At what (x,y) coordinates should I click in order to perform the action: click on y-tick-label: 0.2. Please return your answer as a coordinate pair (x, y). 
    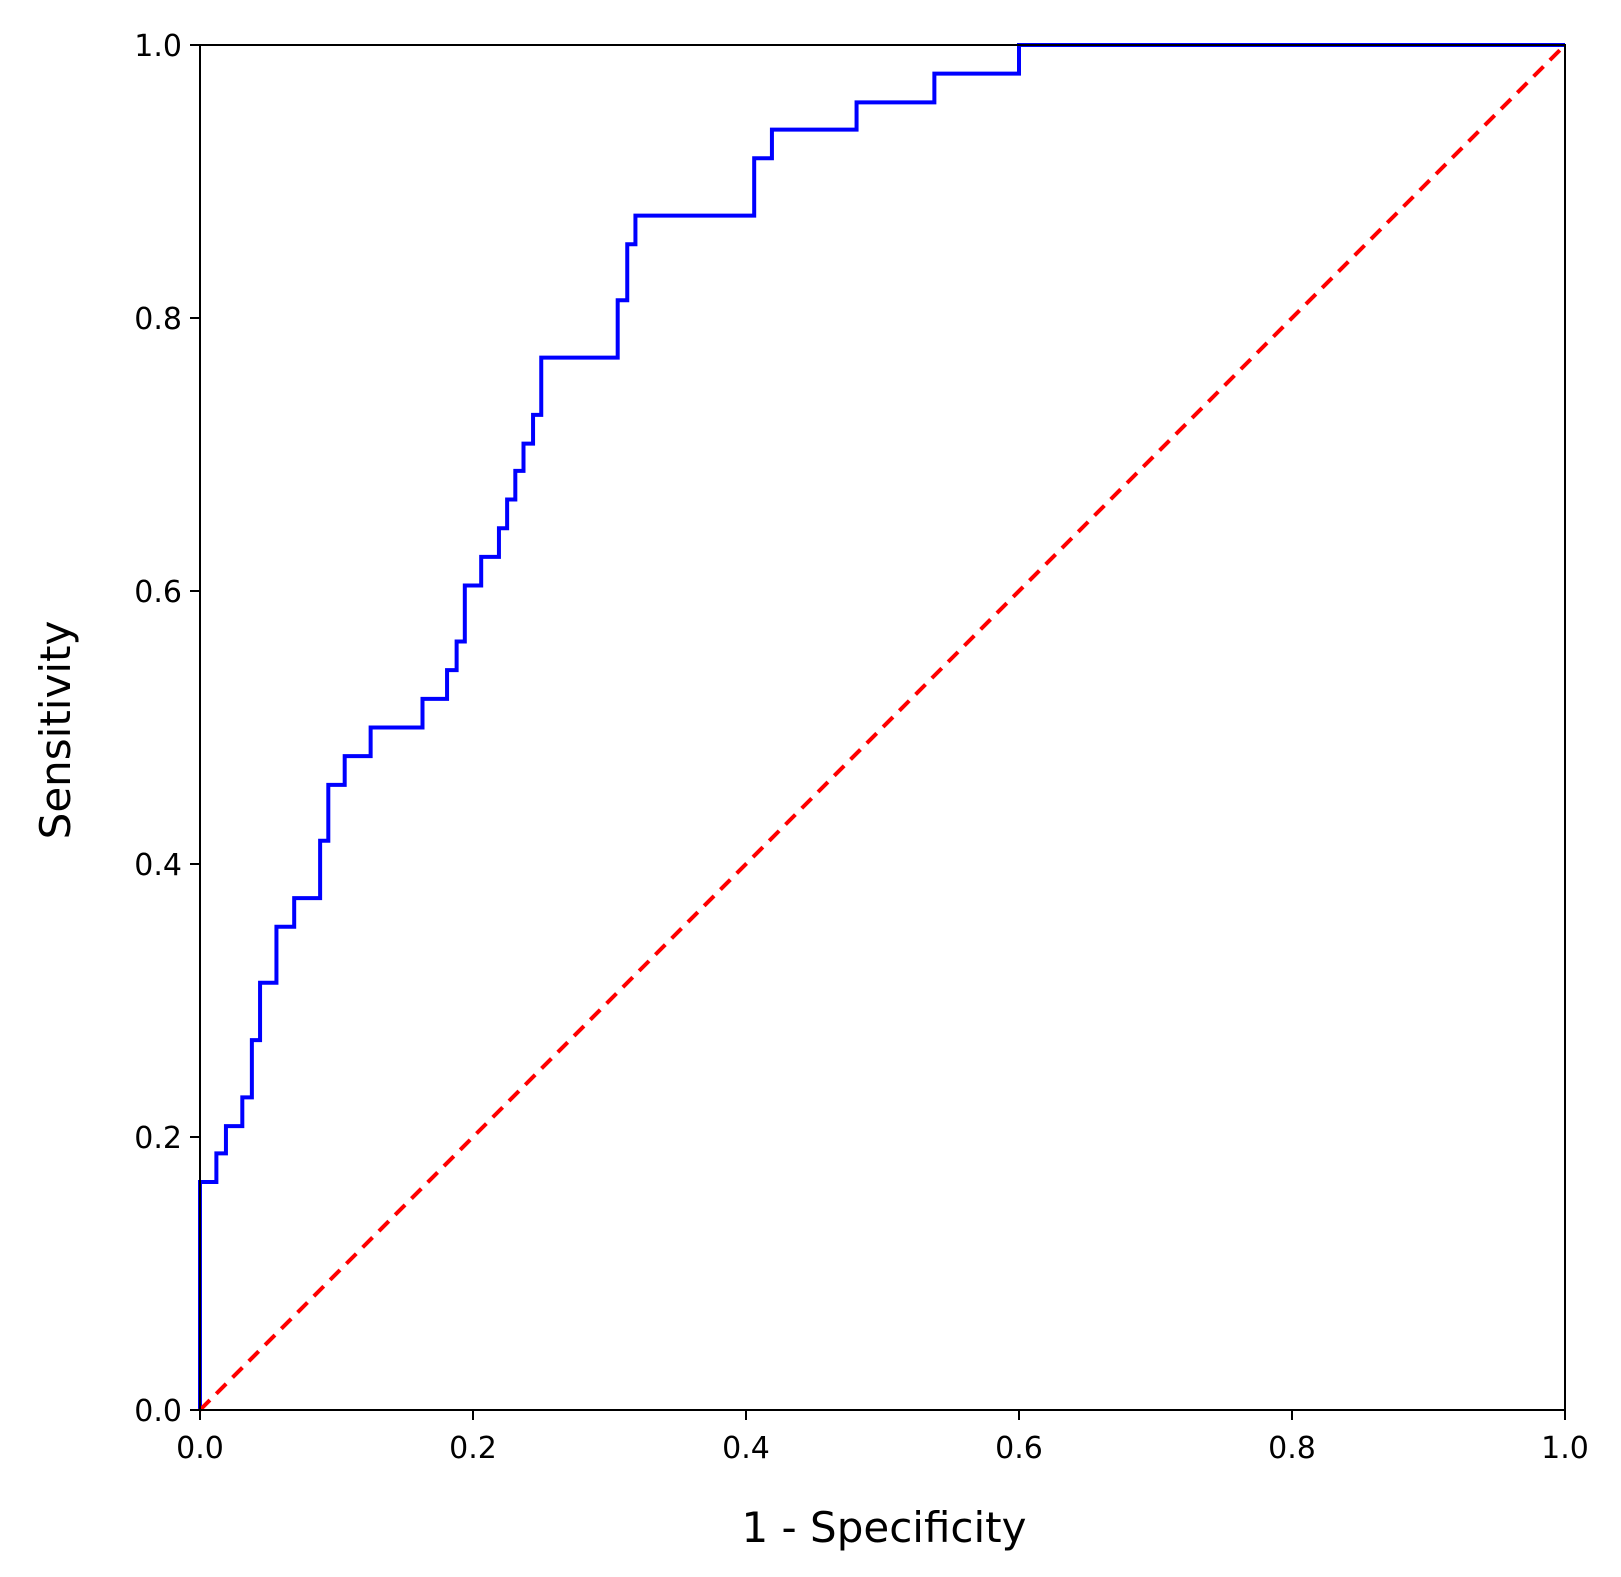
    Looking at the image, I should click on (158, 1138).